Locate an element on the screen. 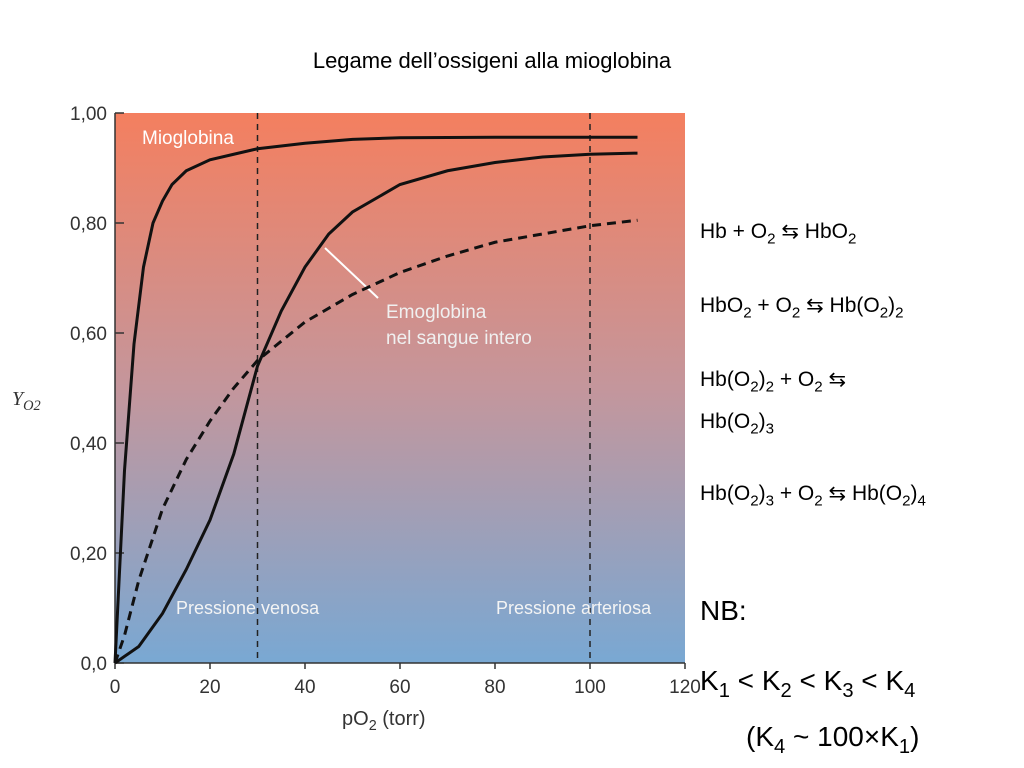 The image size is (1024, 768). y-tick-label: 1,00 is located at coordinates (88, 114).